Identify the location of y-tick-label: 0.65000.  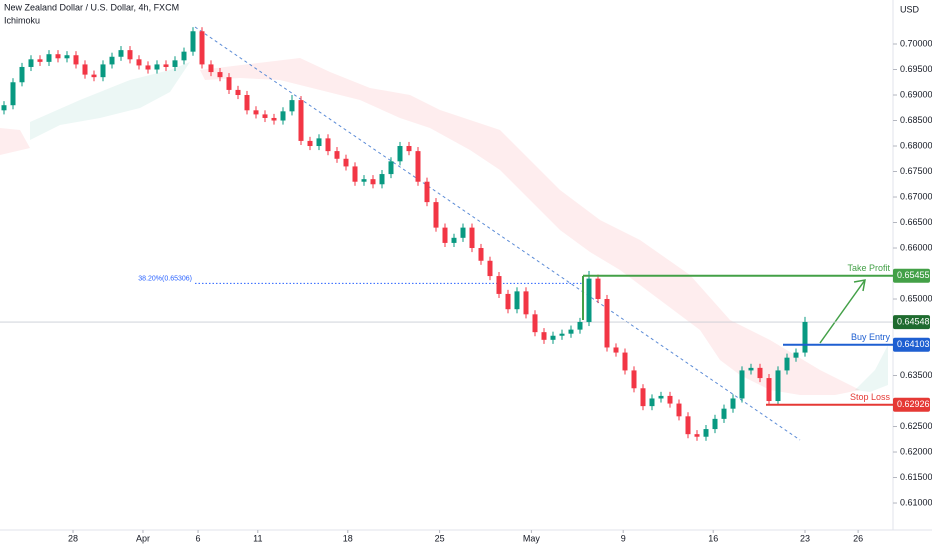
(916, 298).